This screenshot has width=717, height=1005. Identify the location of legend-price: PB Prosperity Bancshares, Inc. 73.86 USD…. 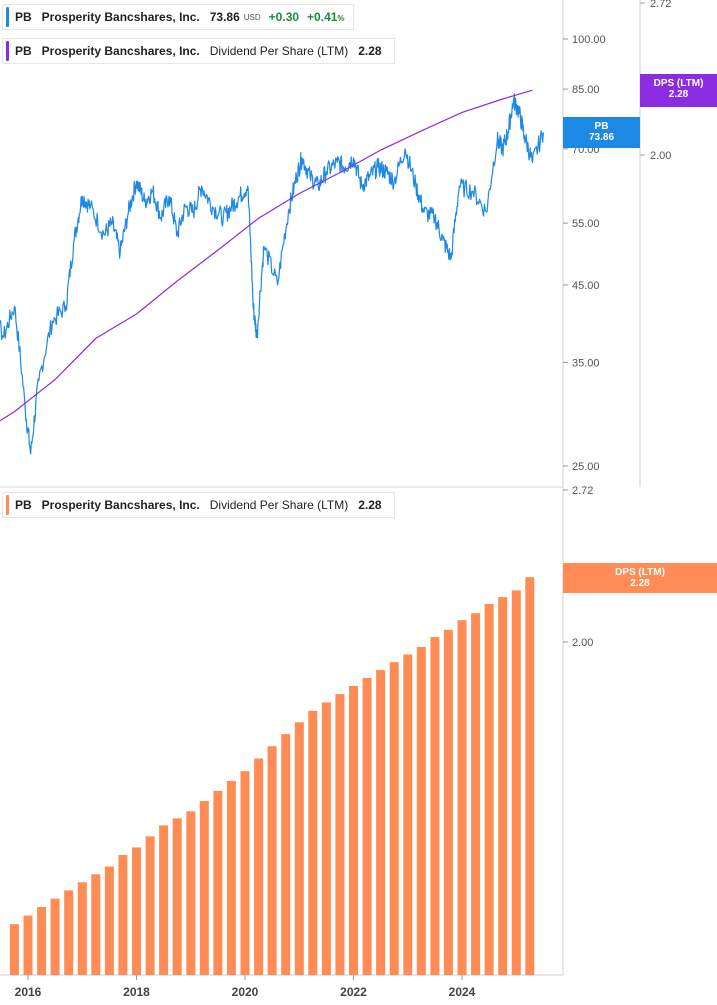
(178, 17).